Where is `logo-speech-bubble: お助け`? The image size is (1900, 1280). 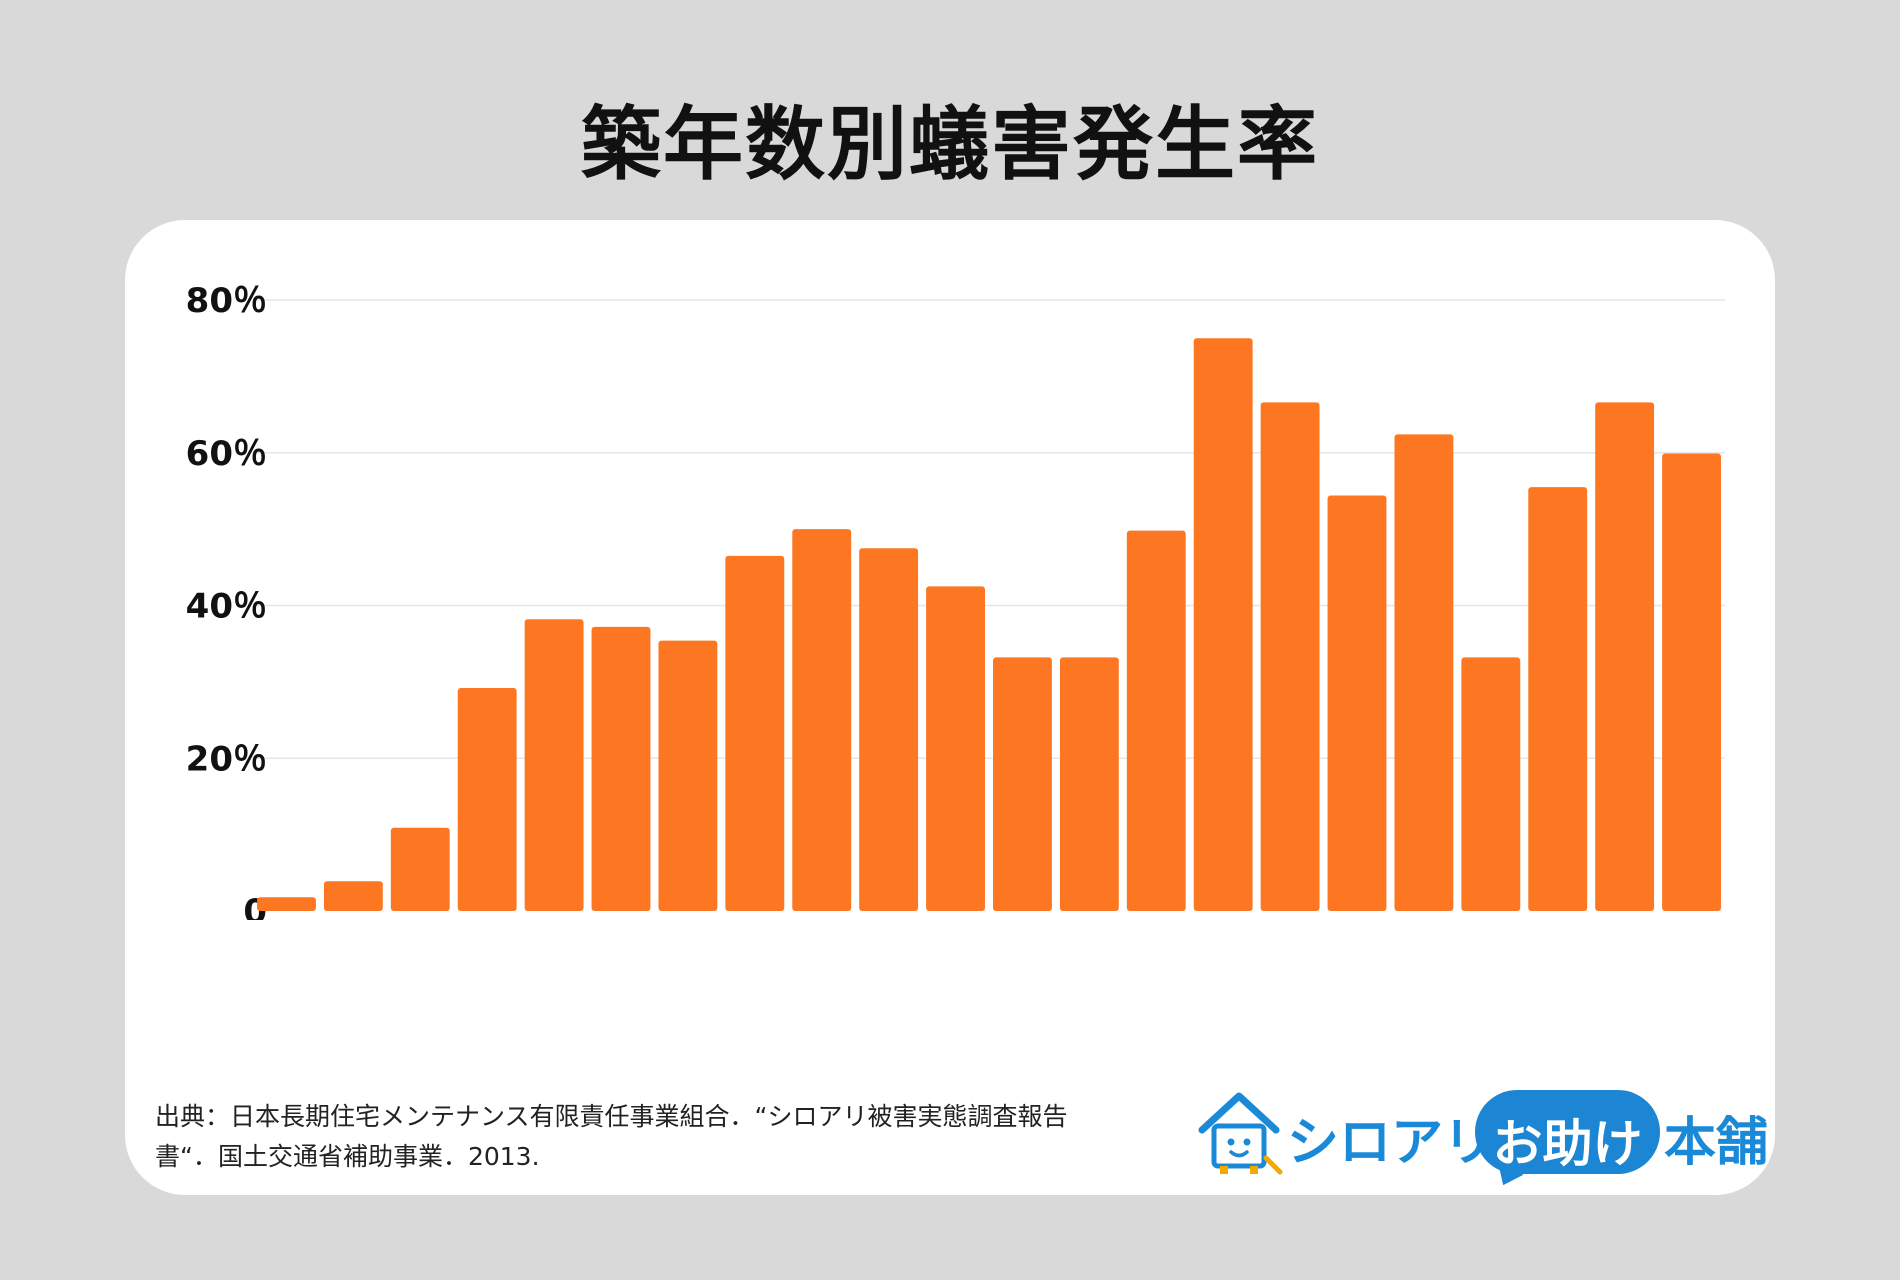
logo-speech-bubble: お助け is located at coordinates (1567, 1132).